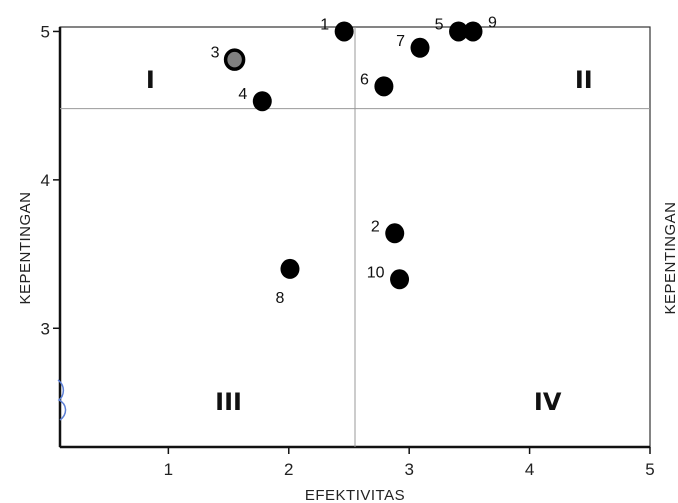 This screenshot has height=503, width=678. What do you see at coordinates (324, 24) in the screenshot?
I see `point-label: 1` at bounding box center [324, 24].